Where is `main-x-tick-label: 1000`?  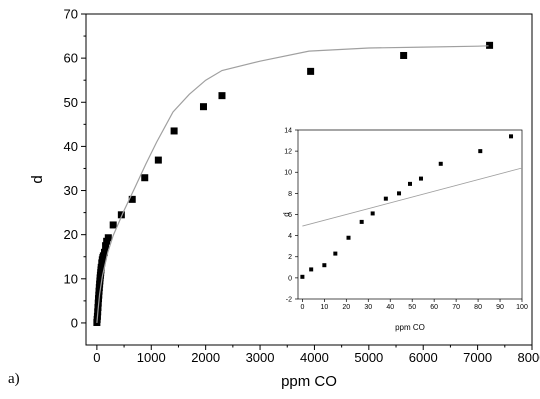
main-x-tick-label: 1000 is located at coordinates (151, 357).